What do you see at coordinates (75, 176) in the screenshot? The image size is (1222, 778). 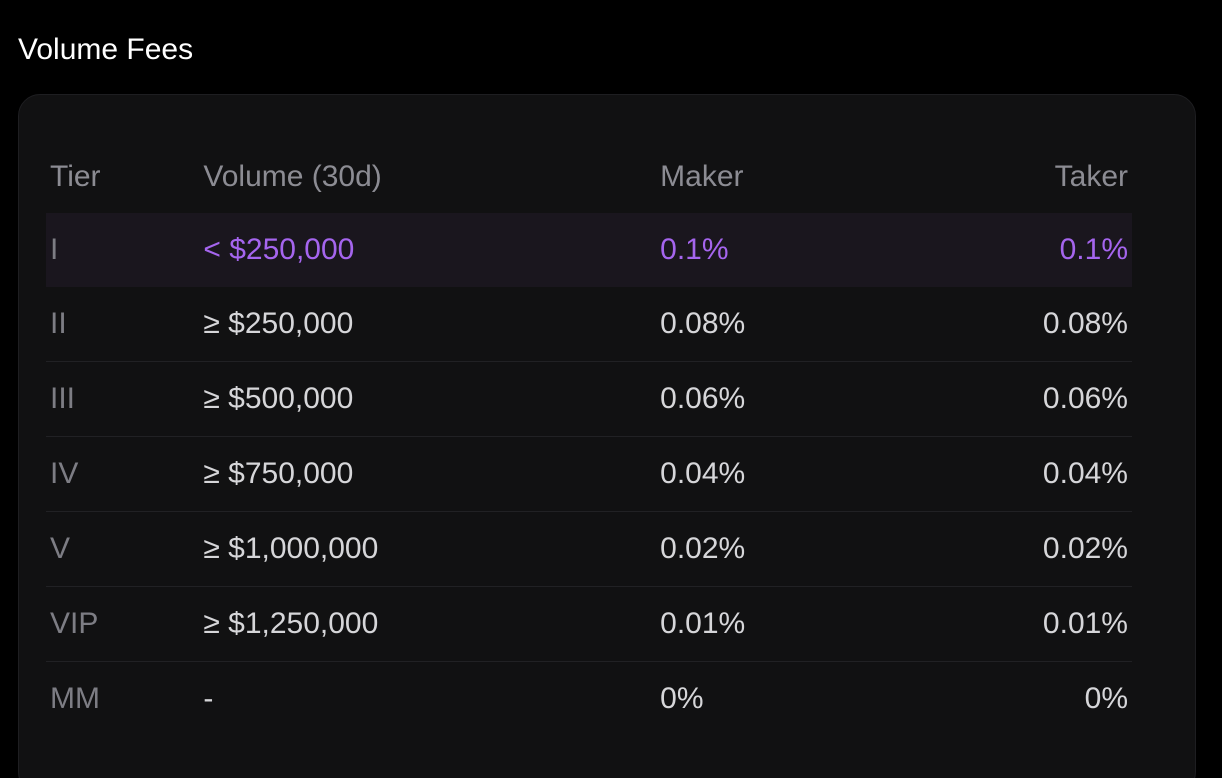 I see `tier-column-header: Tier` at bounding box center [75, 176].